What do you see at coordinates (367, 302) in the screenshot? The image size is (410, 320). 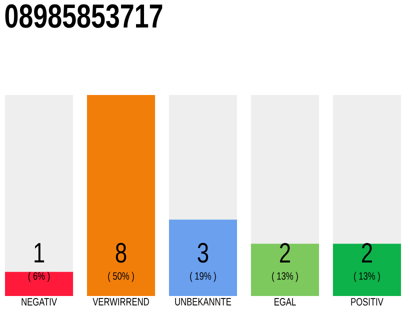 I see `x-tick-label: POSITIV` at bounding box center [367, 302].